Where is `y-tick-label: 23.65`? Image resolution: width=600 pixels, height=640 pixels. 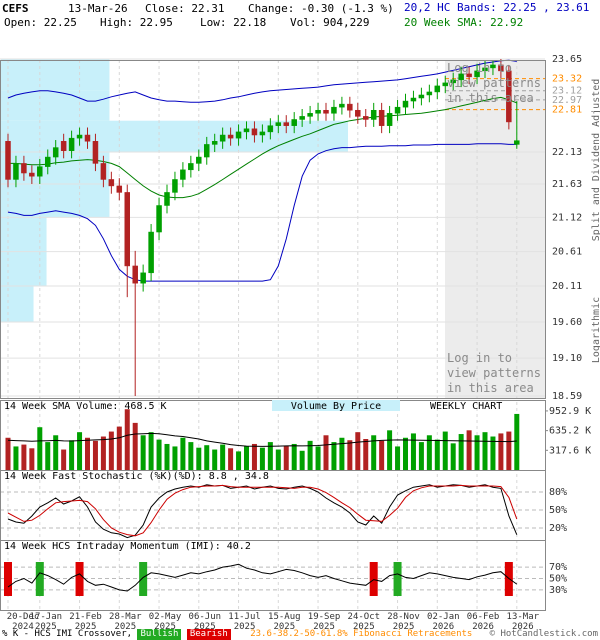 y-tick-label: 23.65 is located at coordinates (567, 59).